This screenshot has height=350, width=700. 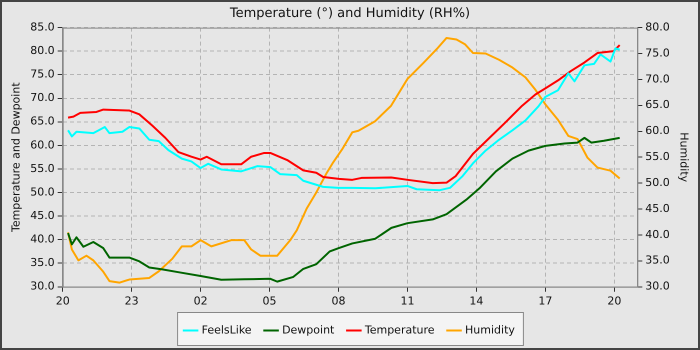 What do you see at coordinates (545, 301) in the screenshot?
I see `x-tick-label: 17` at bounding box center [545, 301].